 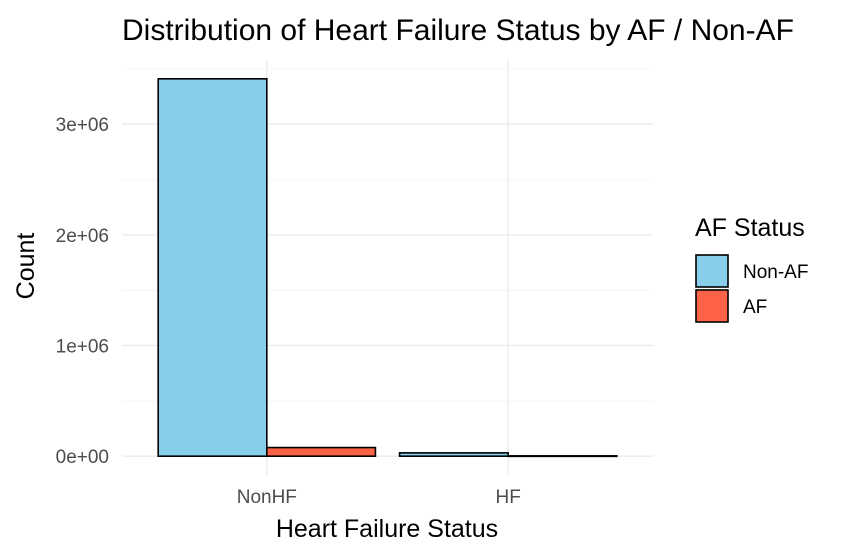 What do you see at coordinates (82, 457) in the screenshot?
I see `y-tick-label: 0e+00` at bounding box center [82, 457].